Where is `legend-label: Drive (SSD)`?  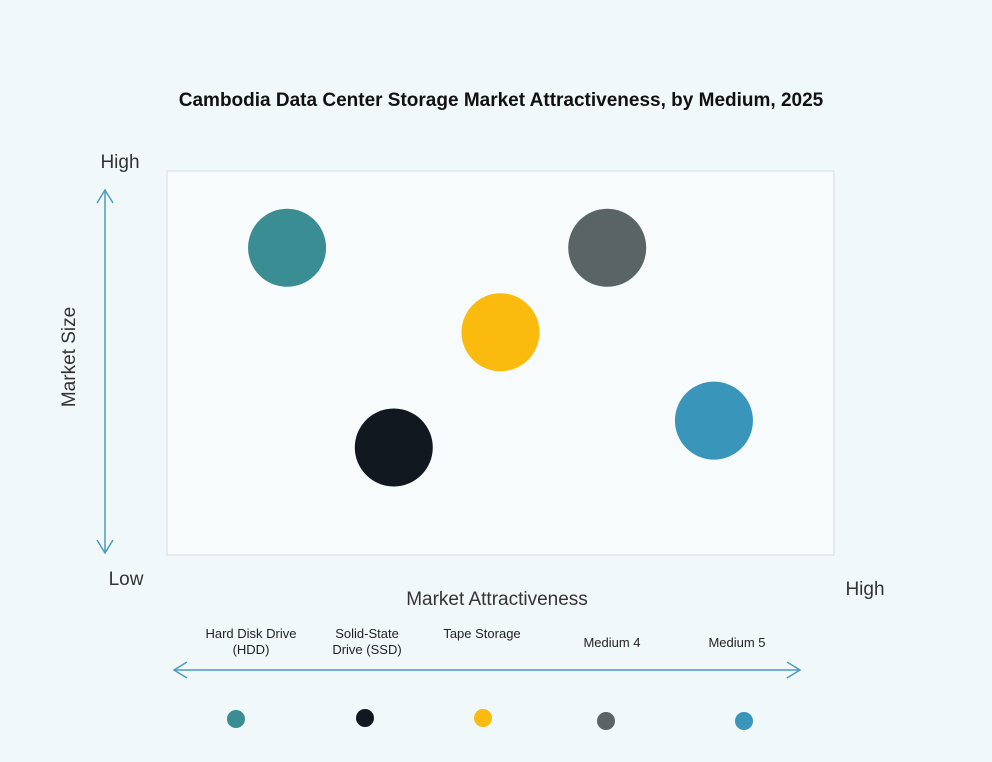 legend-label: Drive (SSD) is located at coordinates (366, 649).